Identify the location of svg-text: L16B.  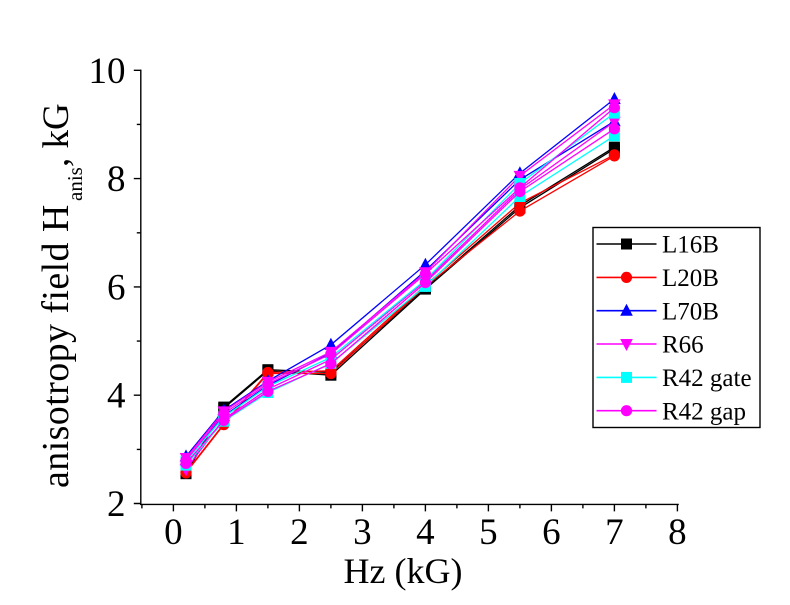
(690, 245).